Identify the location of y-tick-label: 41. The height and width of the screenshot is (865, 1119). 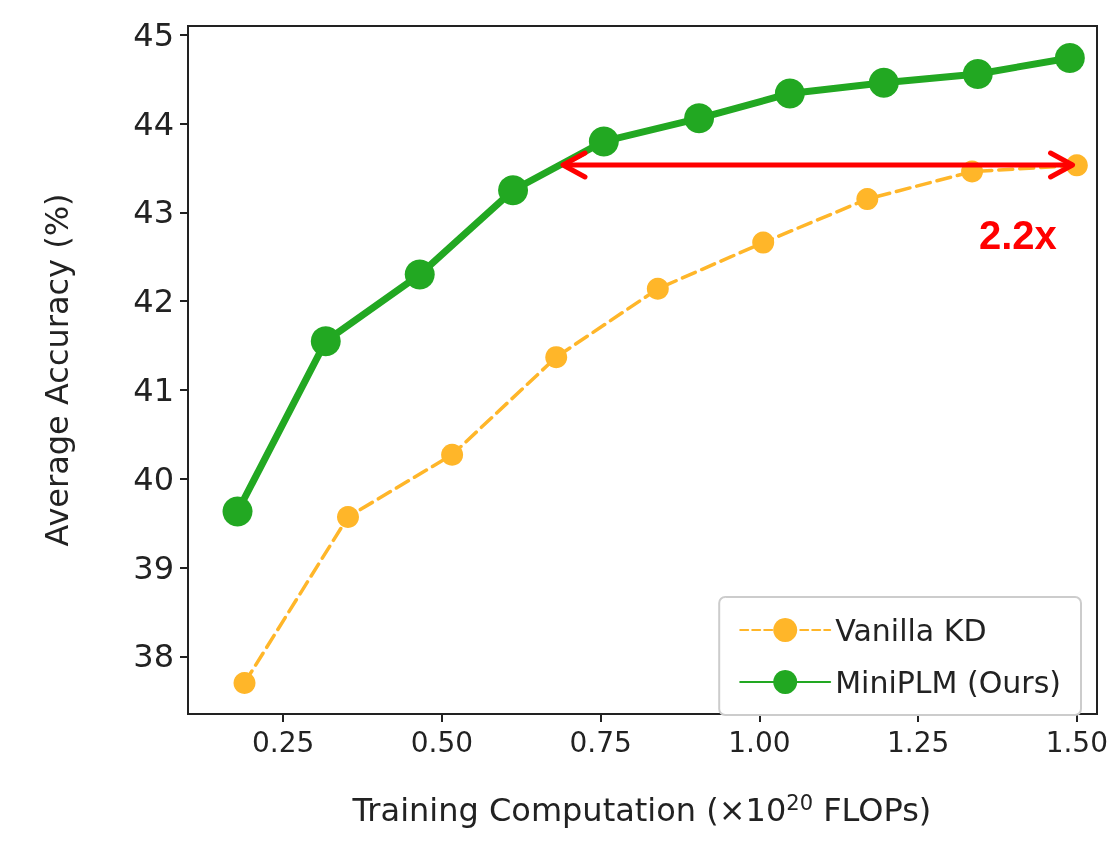
(153, 389).